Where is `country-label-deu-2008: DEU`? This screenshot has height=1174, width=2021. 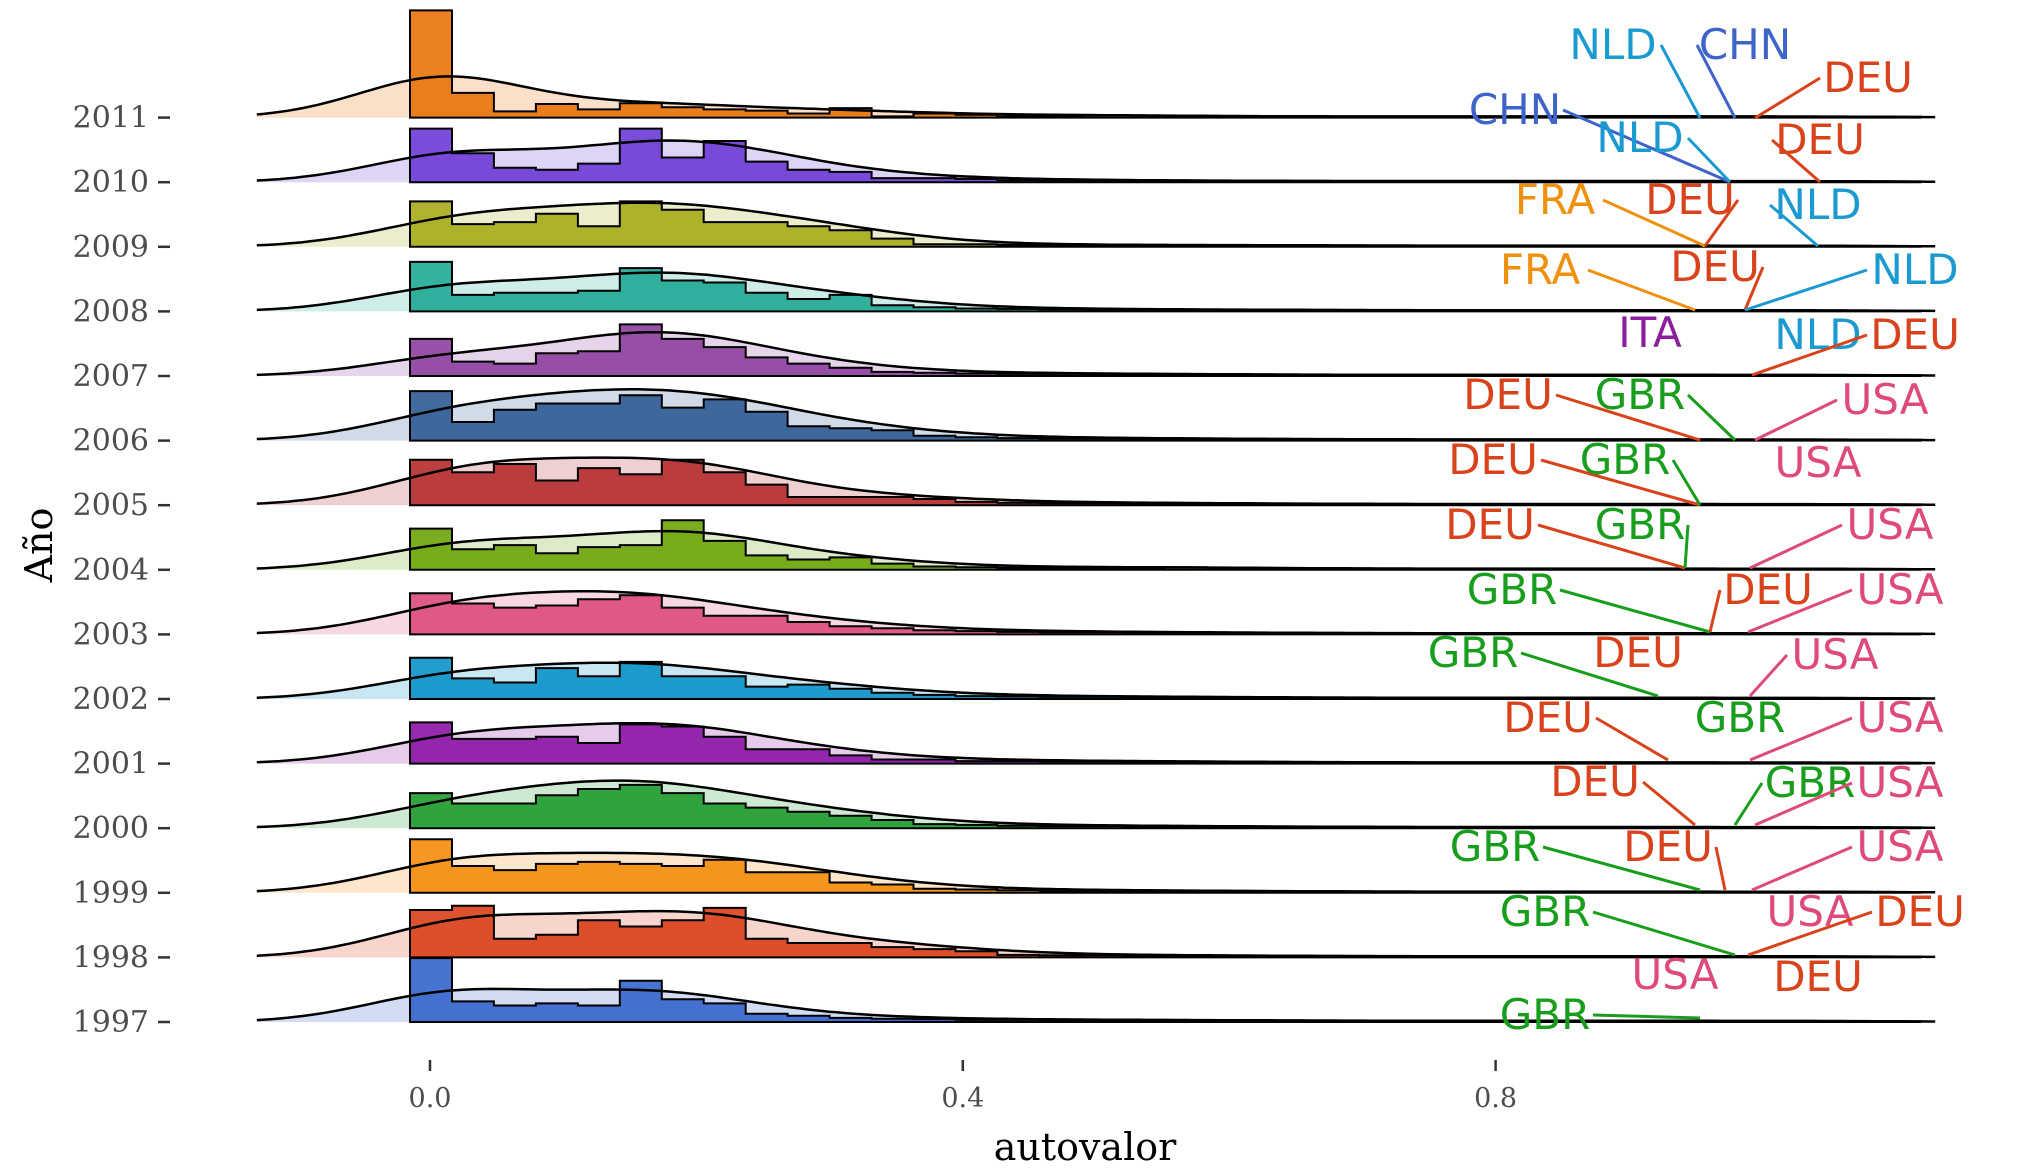 country-label-deu-2008: DEU is located at coordinates (1715, 266).